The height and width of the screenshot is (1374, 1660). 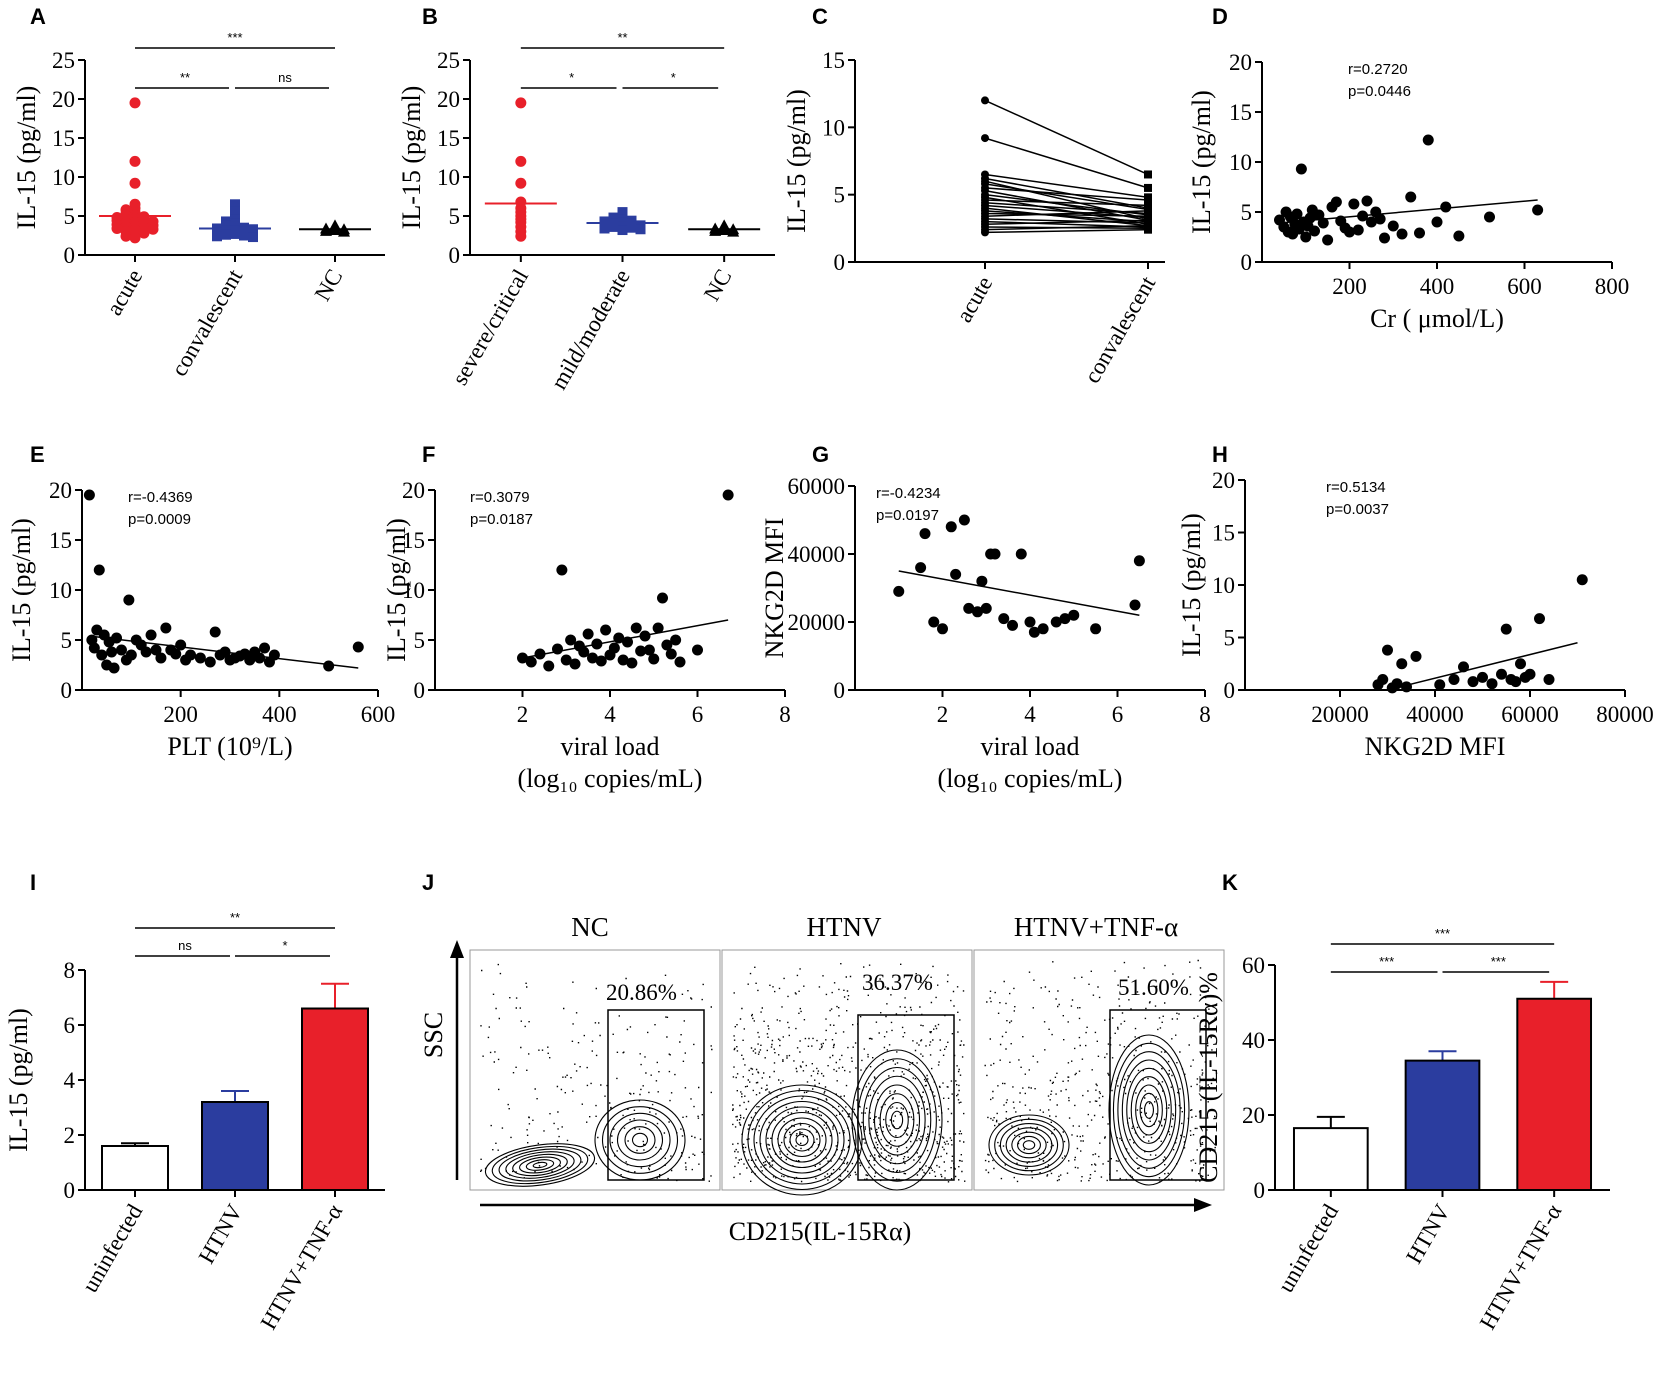 What do you see at coordinates (1253, 965) in the screenshot?
I see `y-tick-label: 60` at bounding box center [1253, 965].